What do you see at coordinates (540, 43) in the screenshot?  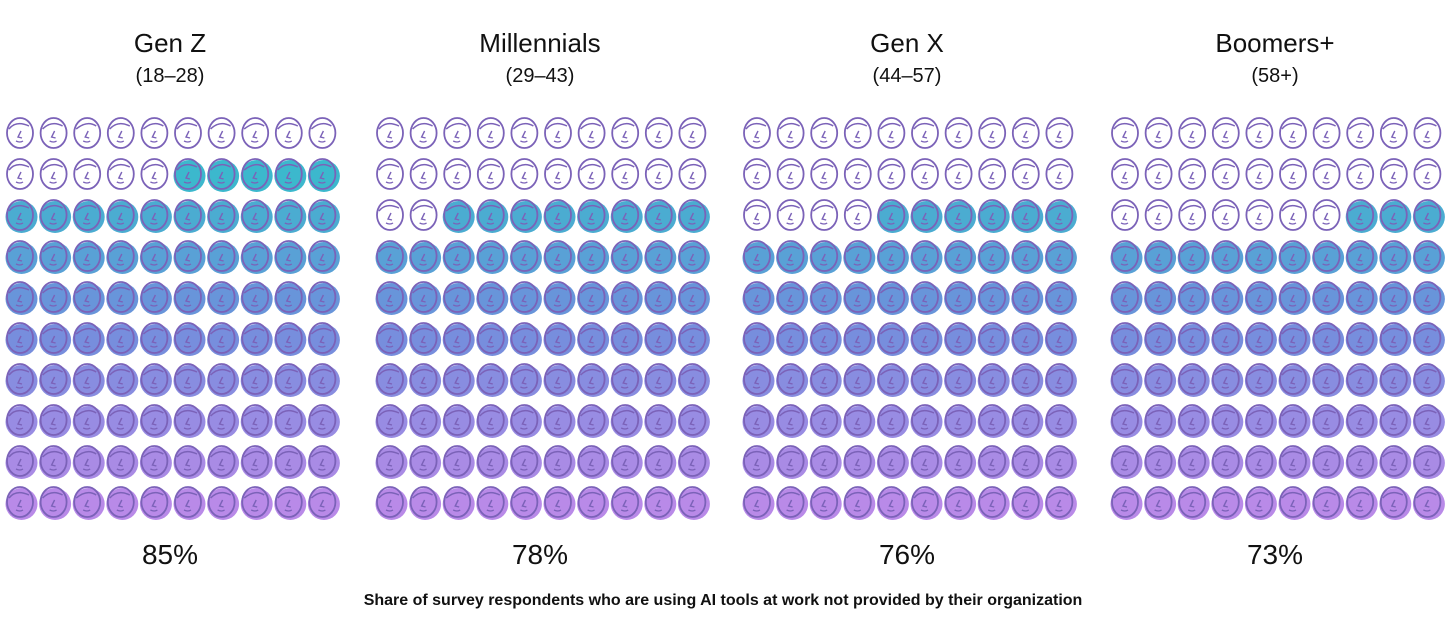 I see `group-title: Millennials` at bounding box center [540, 43].